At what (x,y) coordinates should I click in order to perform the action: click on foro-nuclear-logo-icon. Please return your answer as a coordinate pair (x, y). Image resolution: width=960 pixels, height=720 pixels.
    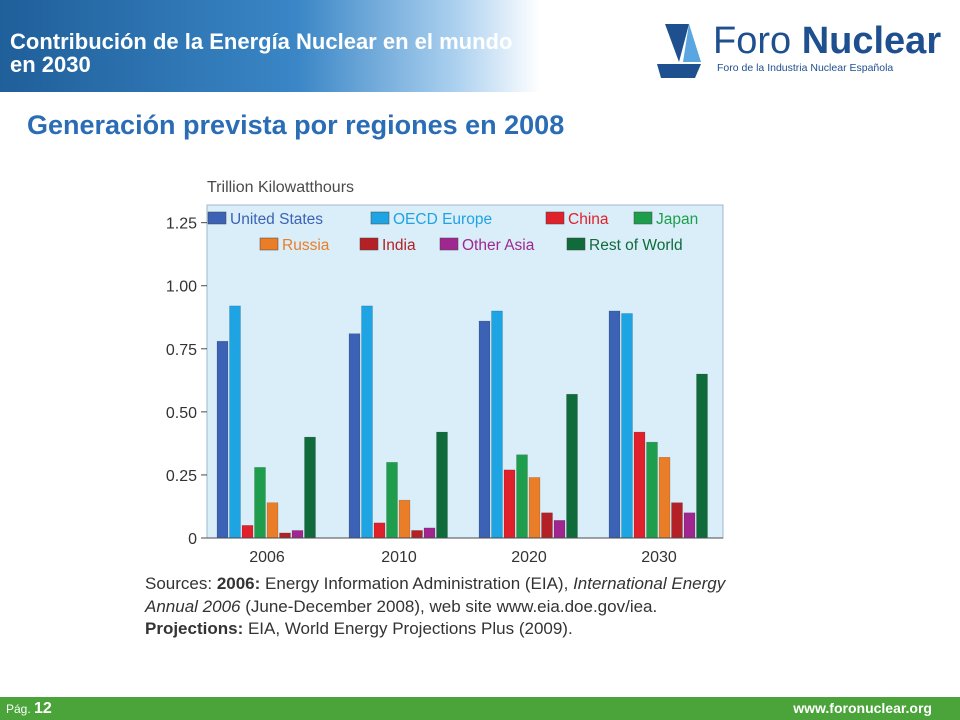
    Looking at the image, I should click on (679, 51).